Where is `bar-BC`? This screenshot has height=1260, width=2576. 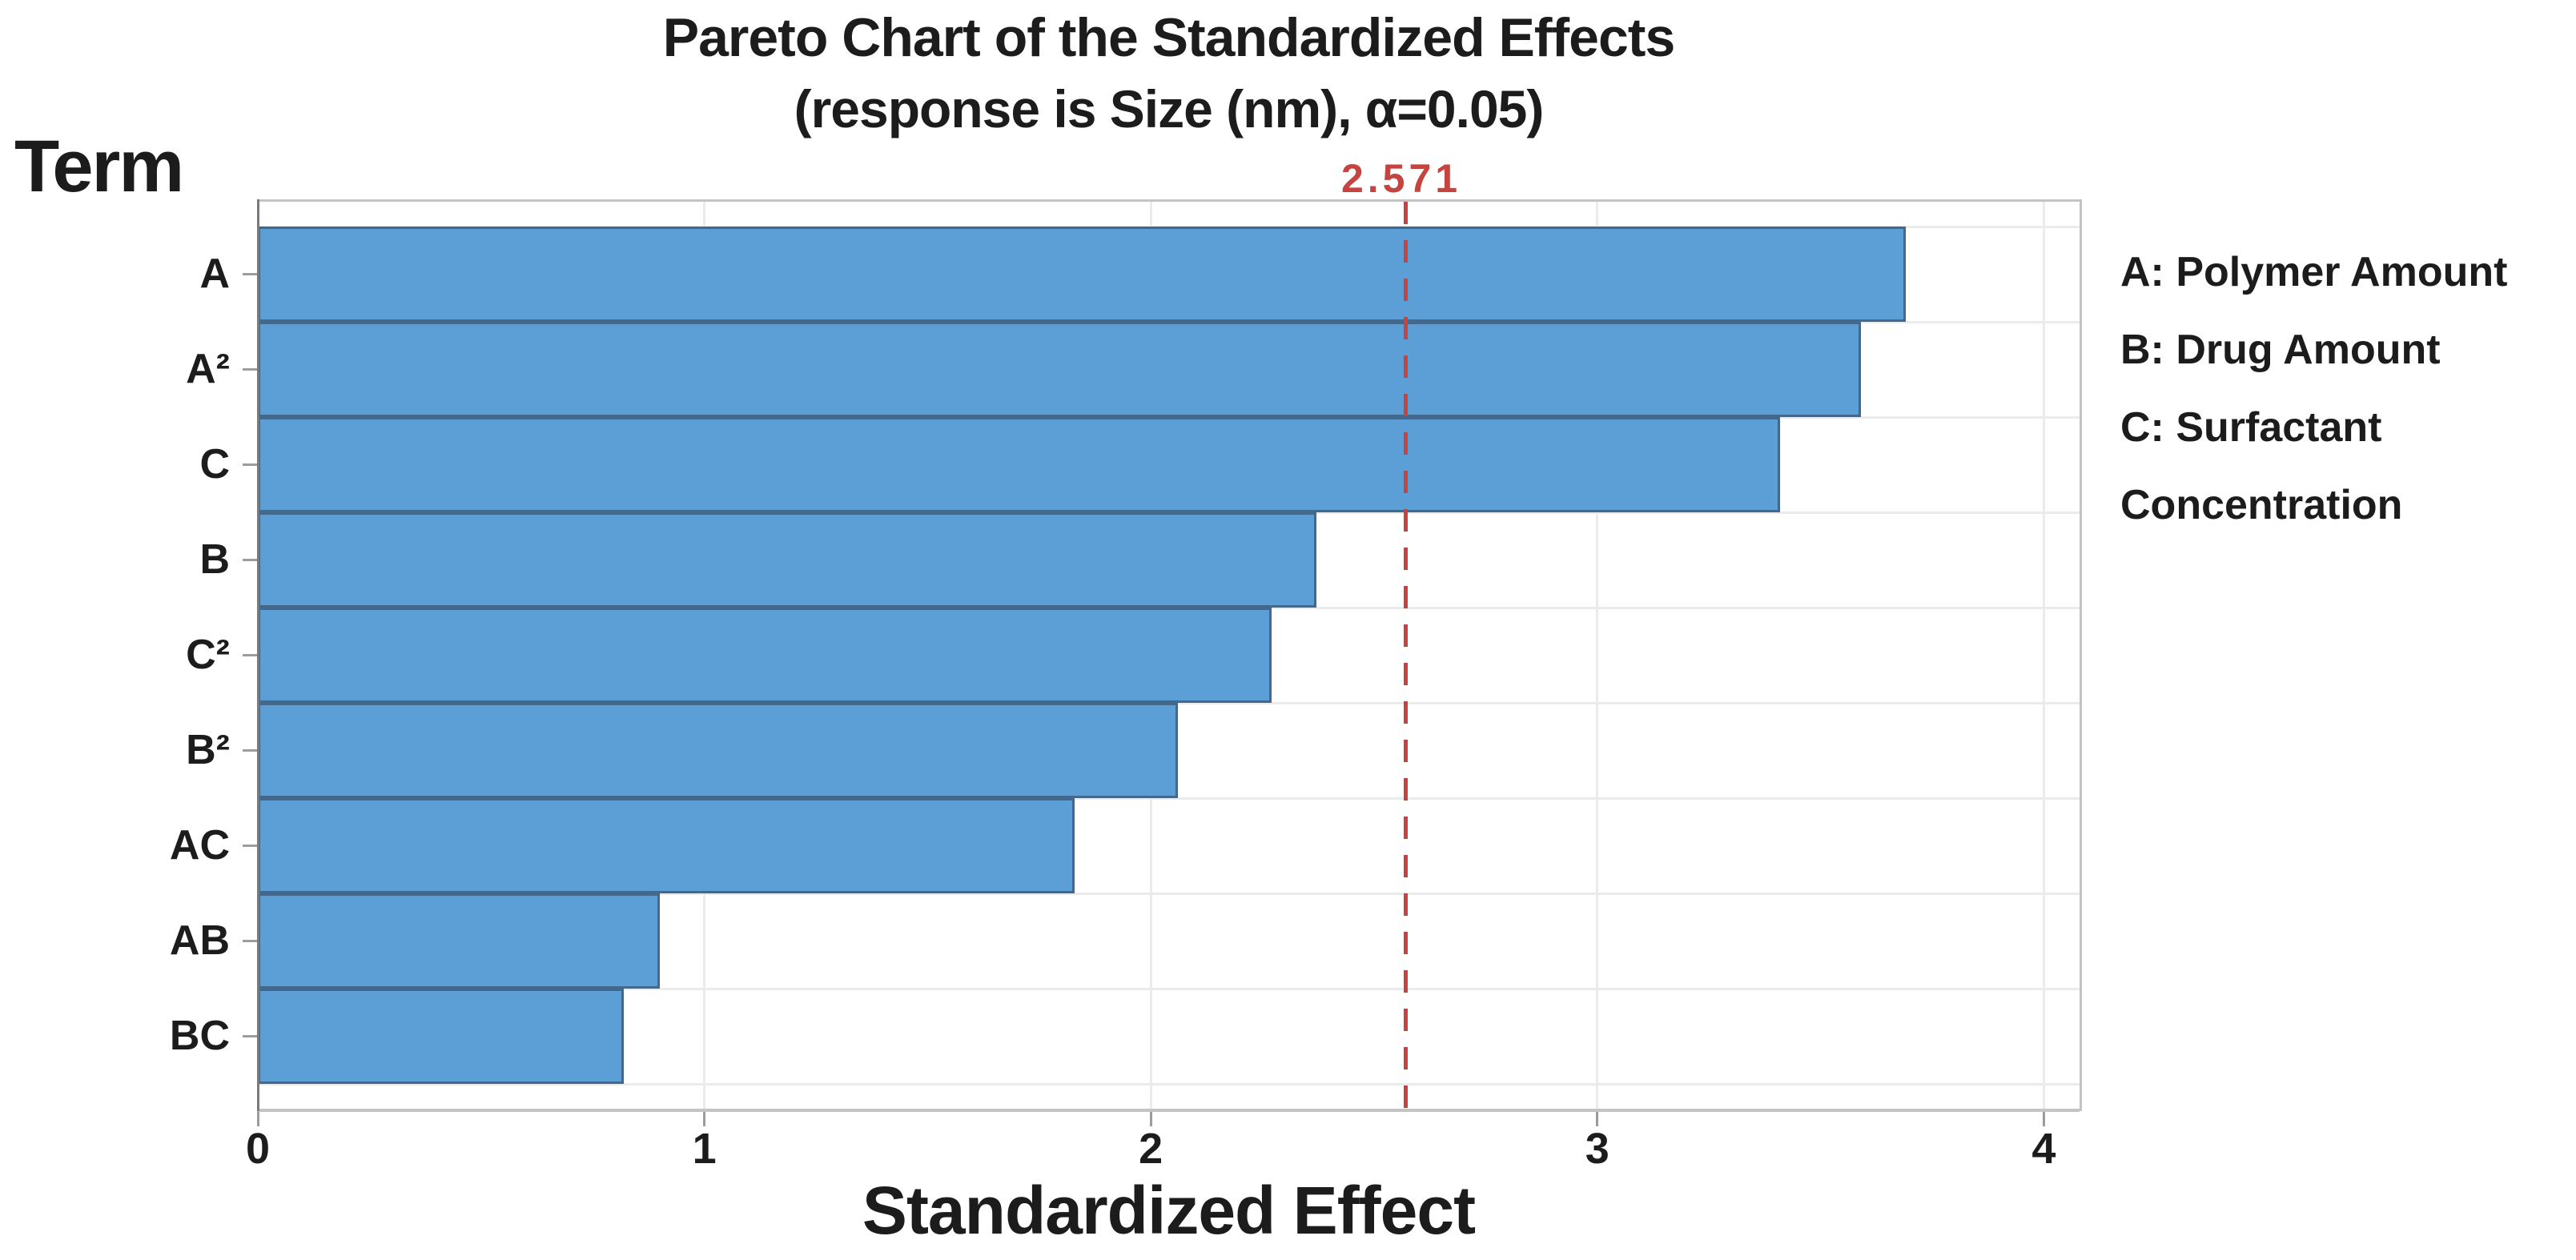 bar-BC is located at coordinates (441, 1036).